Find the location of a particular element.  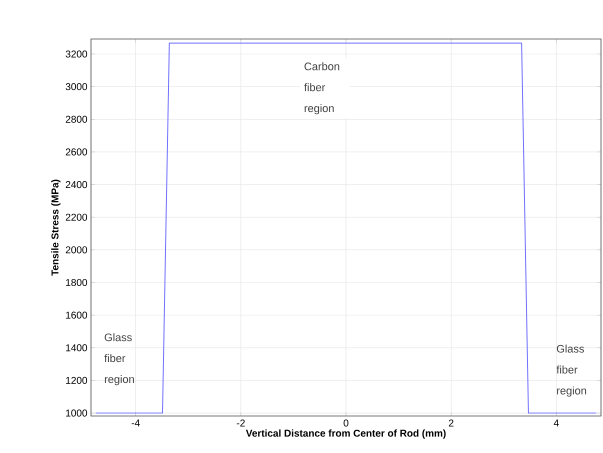

y-tick-label: 3200 is located at coordinates (77, 54).